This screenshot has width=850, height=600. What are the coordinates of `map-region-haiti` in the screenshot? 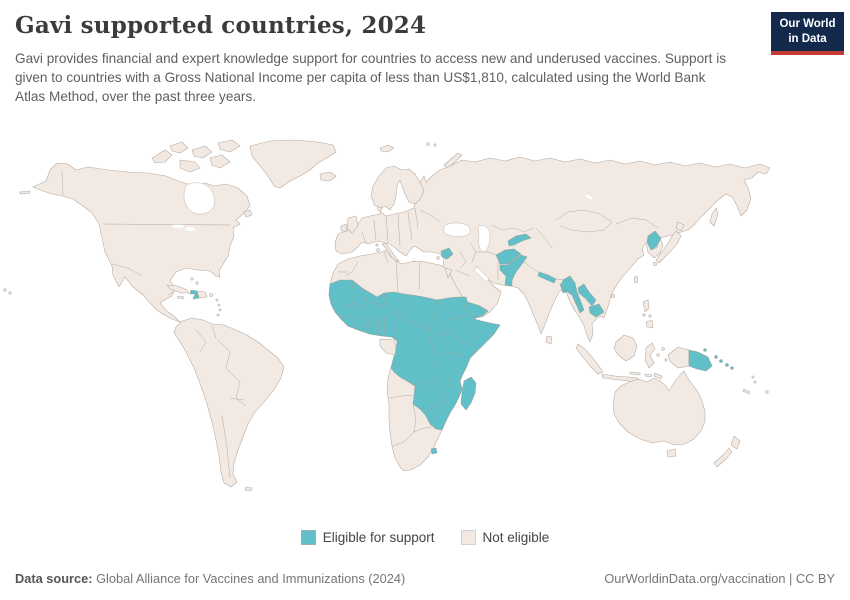 It's located at (194, 294).